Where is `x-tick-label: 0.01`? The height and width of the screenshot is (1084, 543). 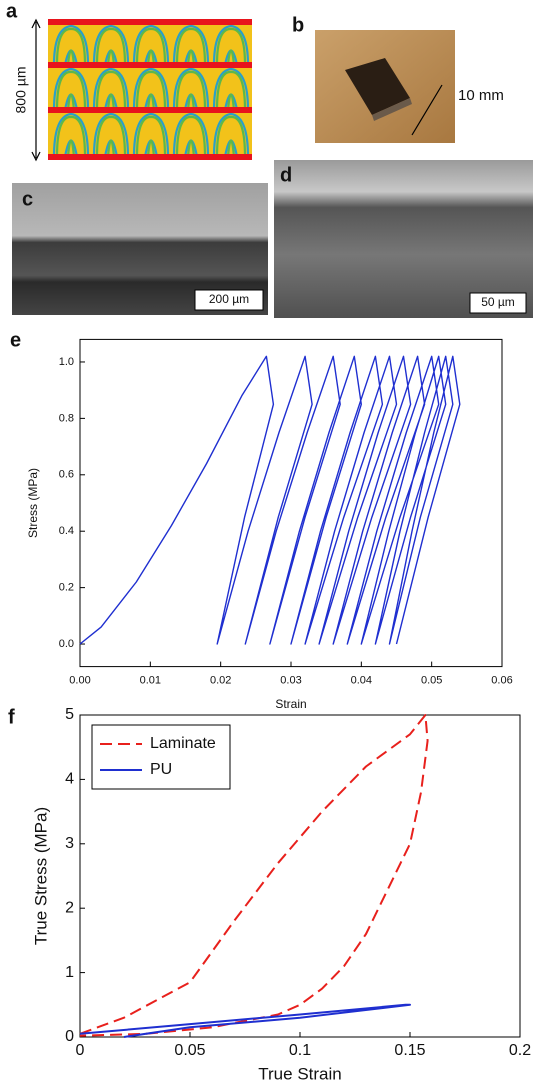
x-tick-label: 0.01 is located at coordinates (150, 681).